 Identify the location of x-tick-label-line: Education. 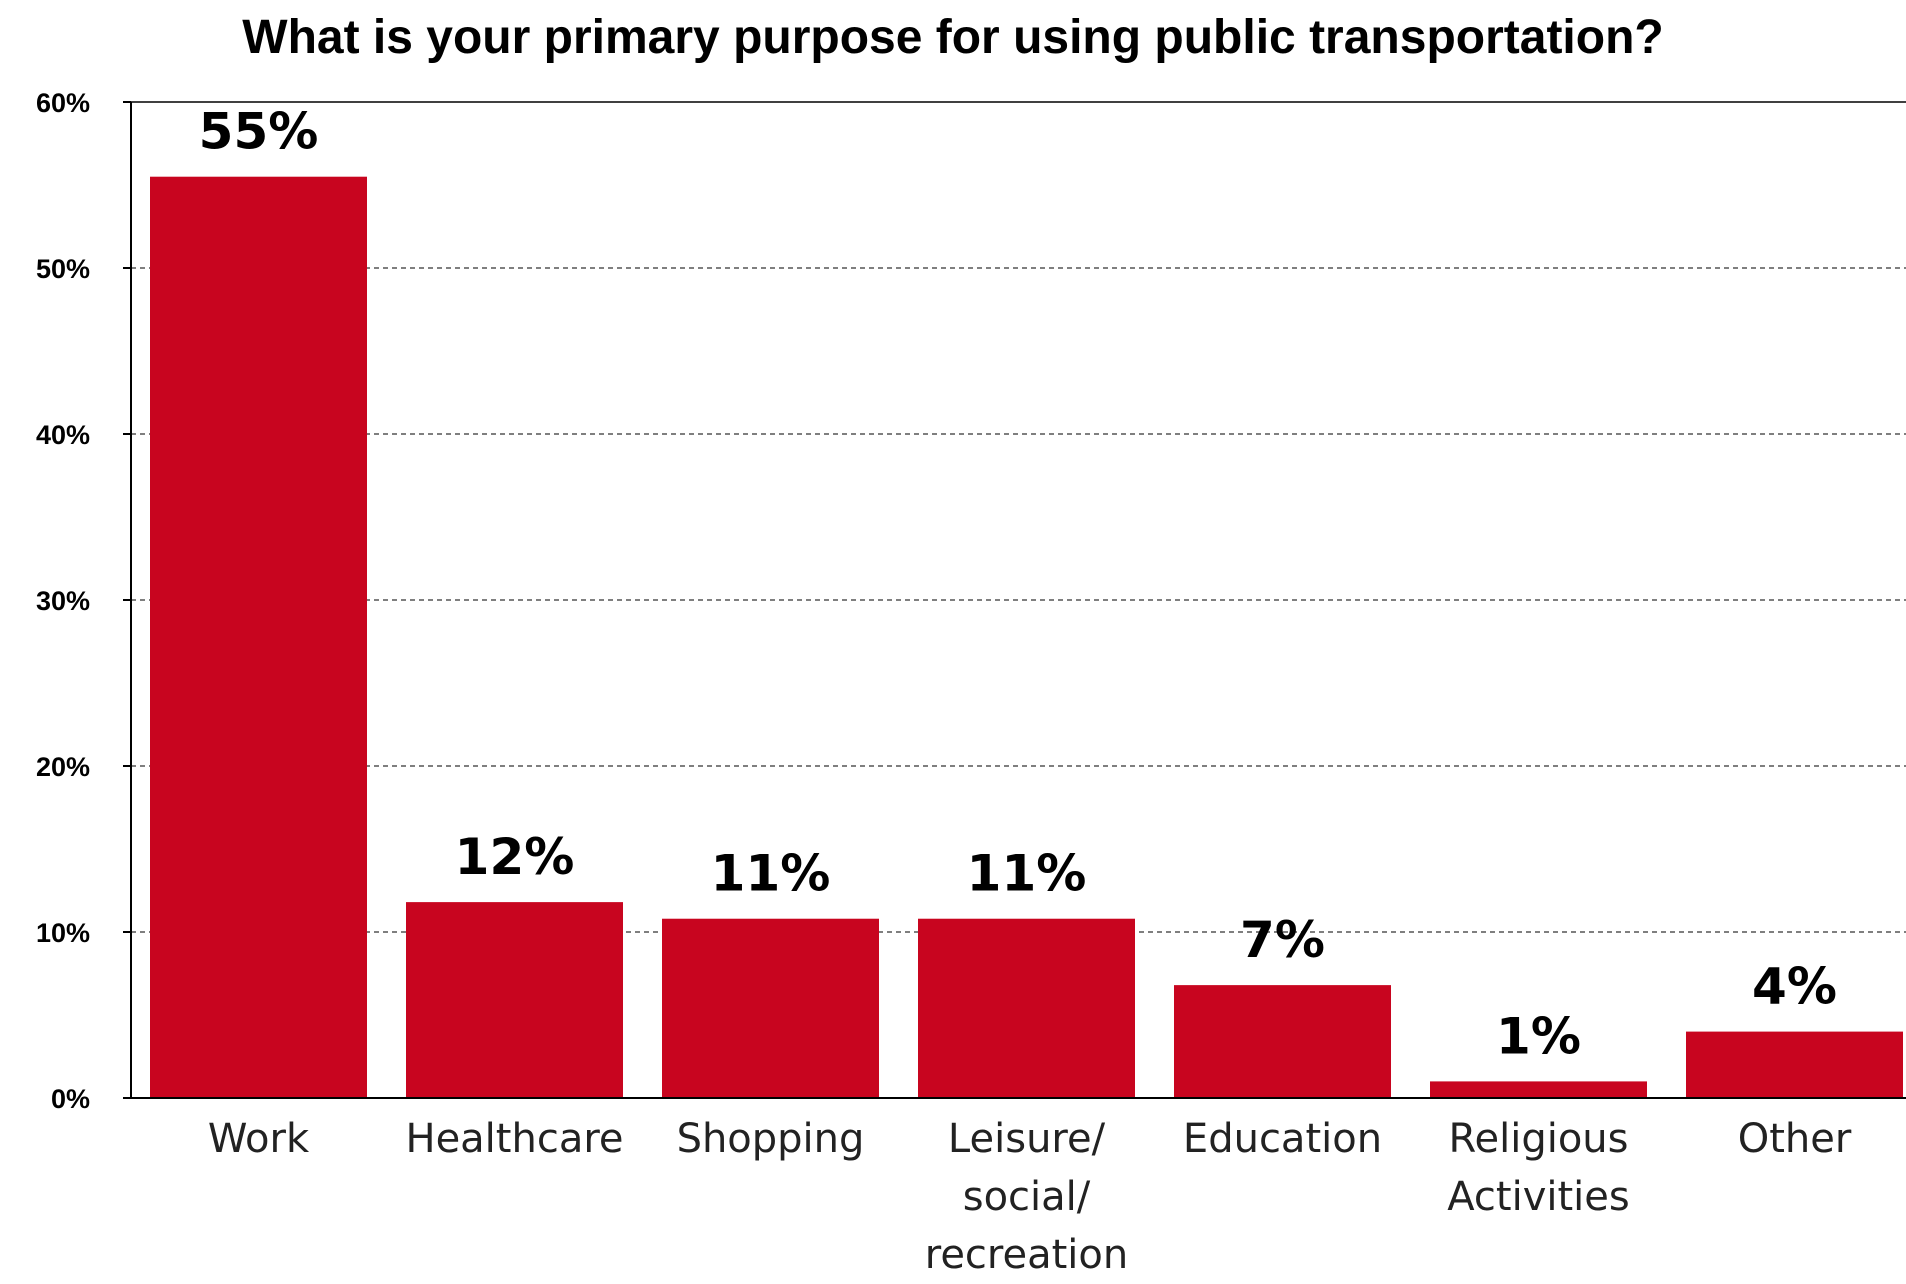
(1282, 1139).